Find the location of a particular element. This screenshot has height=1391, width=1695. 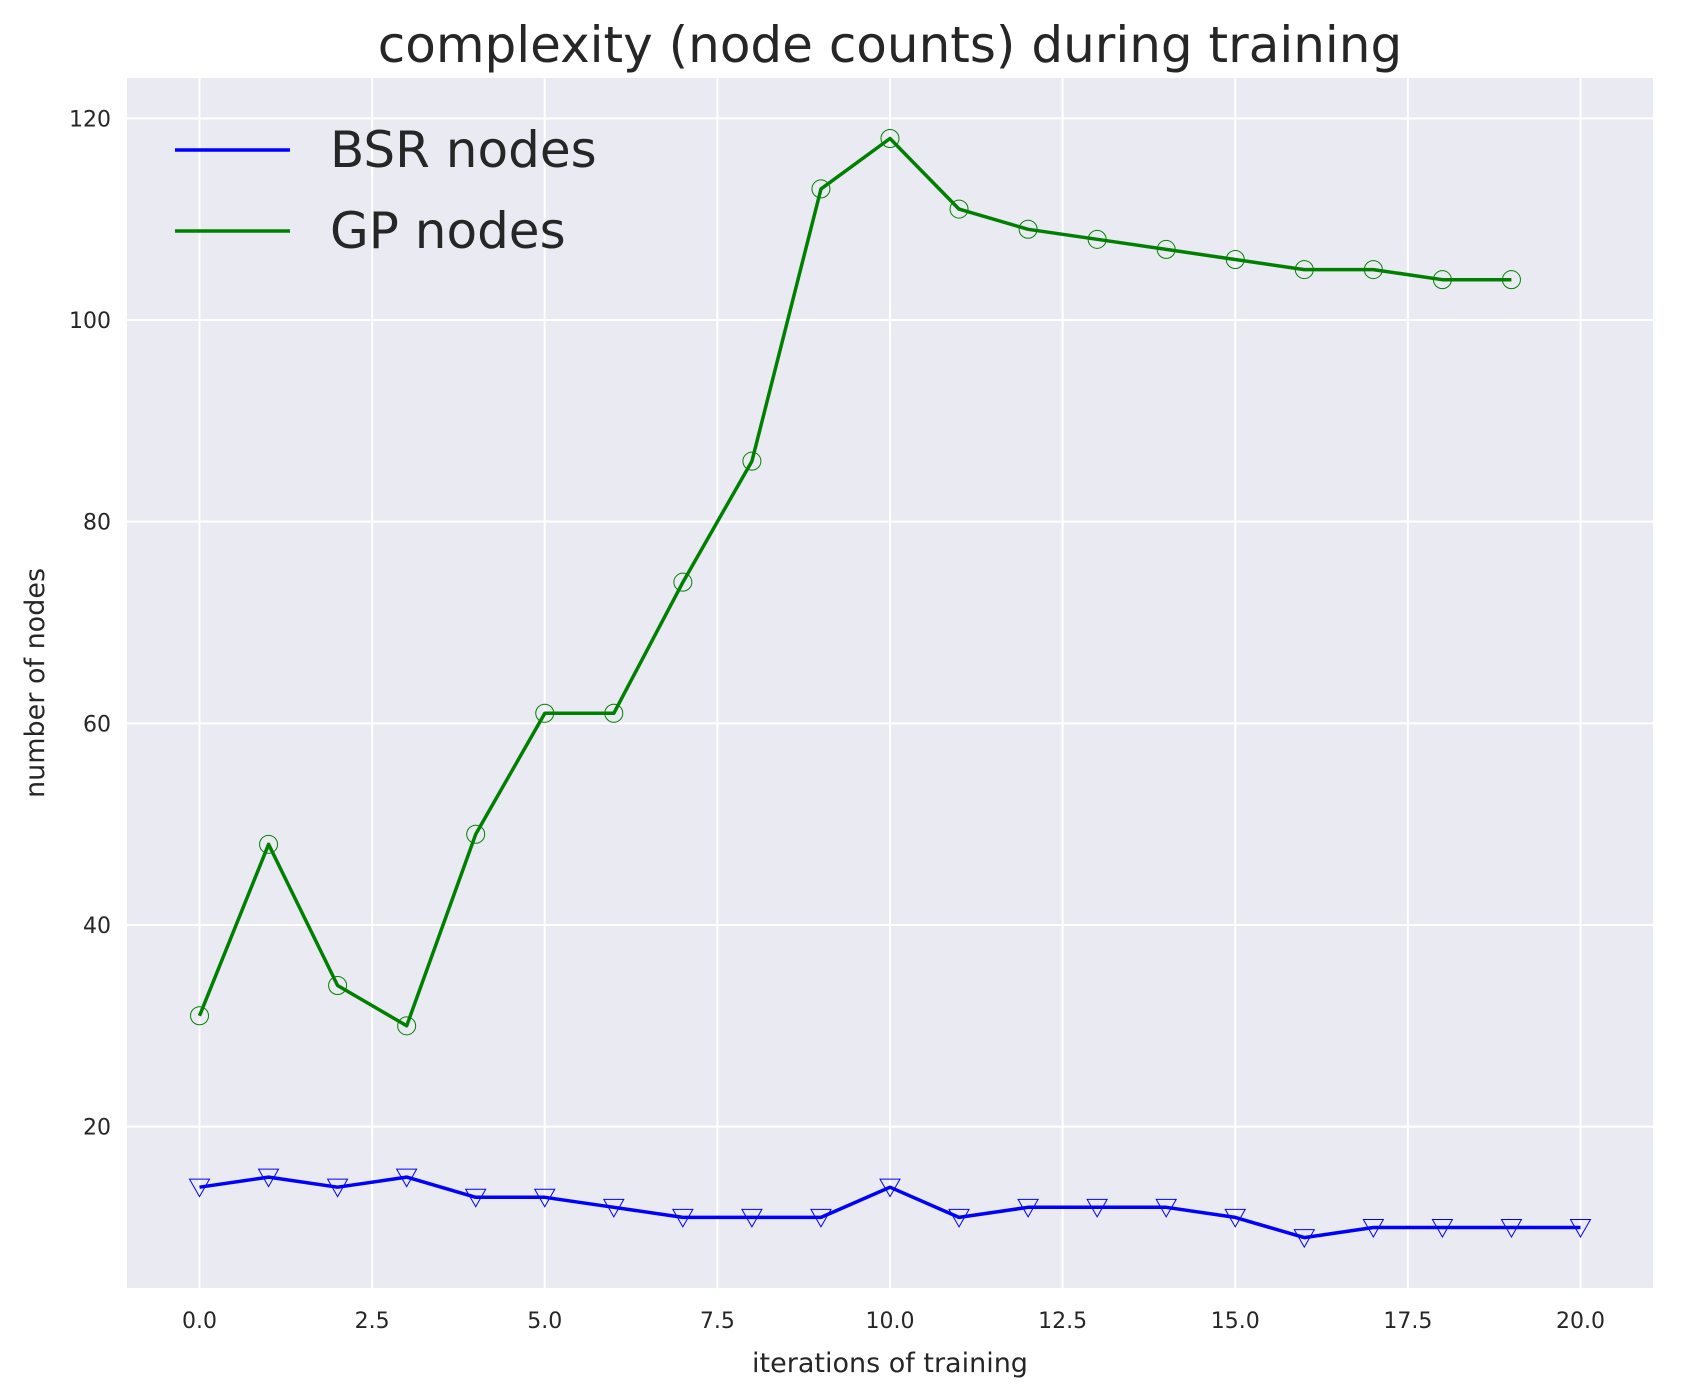

x-tick-label: 7.5 is located at coordinates (717, 1321).